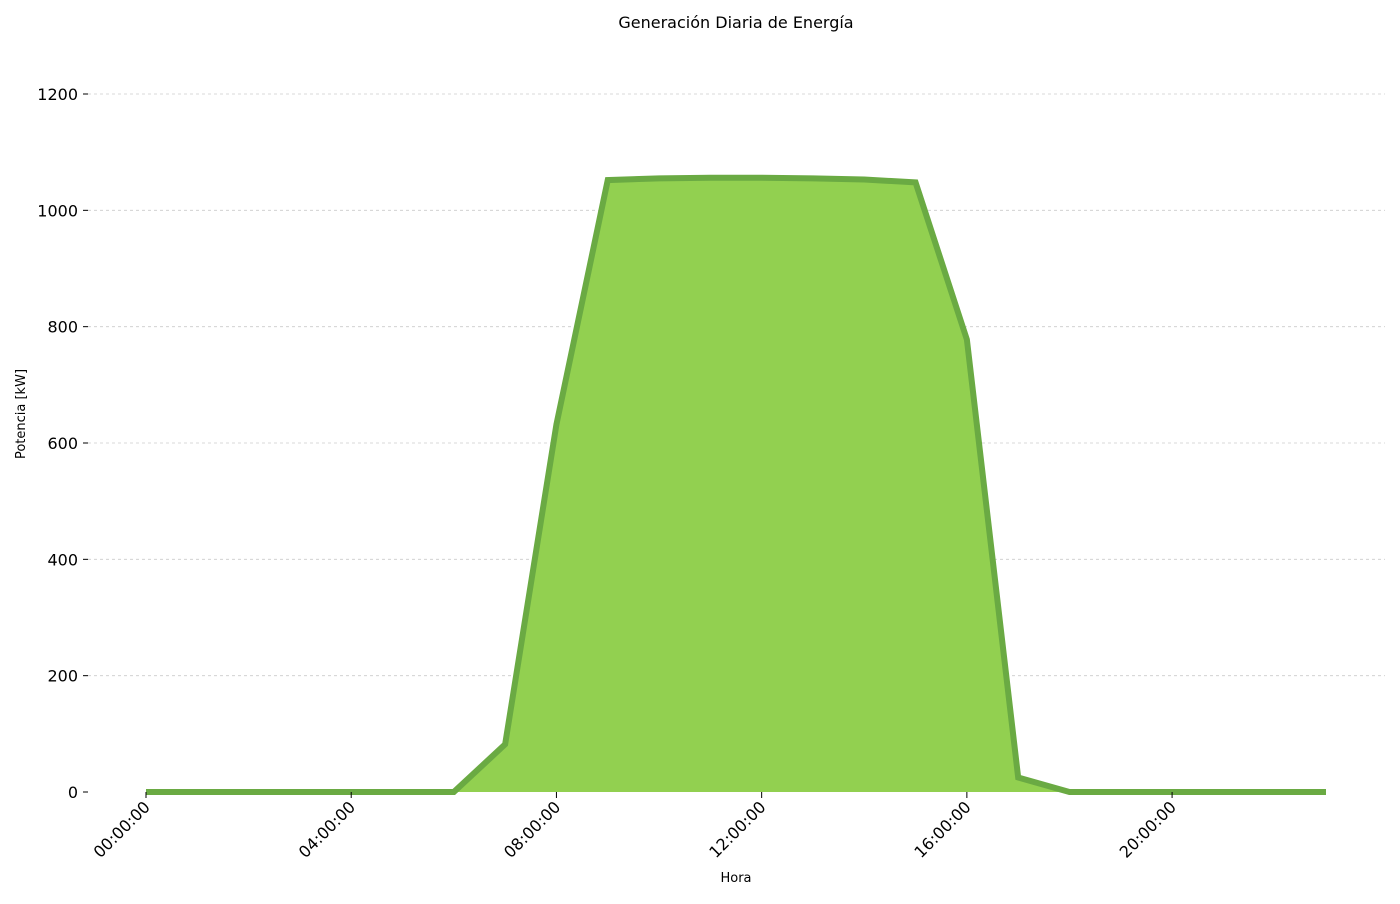 This screenshot has height=904, width=1400. I want to click on y-tick-label: 400, so click(62, 559).